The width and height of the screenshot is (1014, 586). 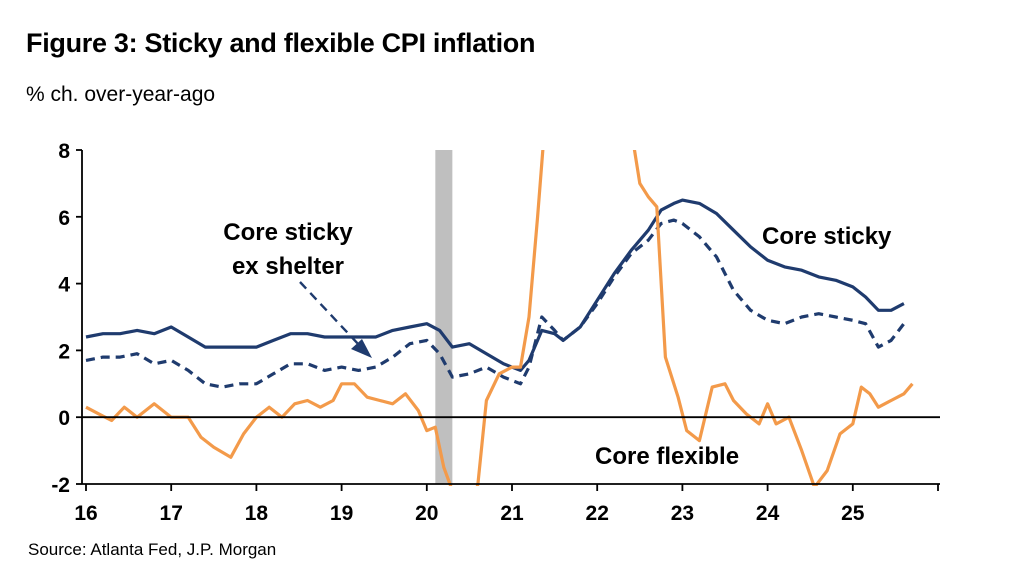 What do you see at coordinates (682, 513) in the screenshot?
I see `x-tick-label: 23` at bounding box center [682, 513].